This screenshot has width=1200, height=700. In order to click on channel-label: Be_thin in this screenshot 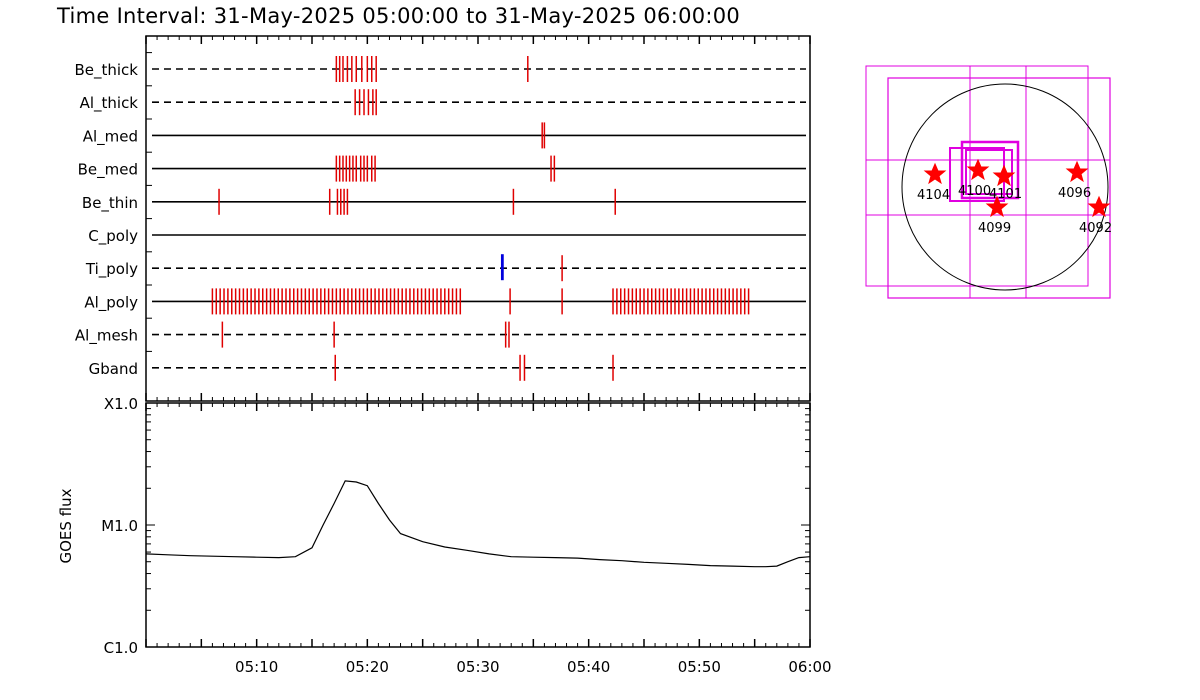, I will do `click(110, 203)`.